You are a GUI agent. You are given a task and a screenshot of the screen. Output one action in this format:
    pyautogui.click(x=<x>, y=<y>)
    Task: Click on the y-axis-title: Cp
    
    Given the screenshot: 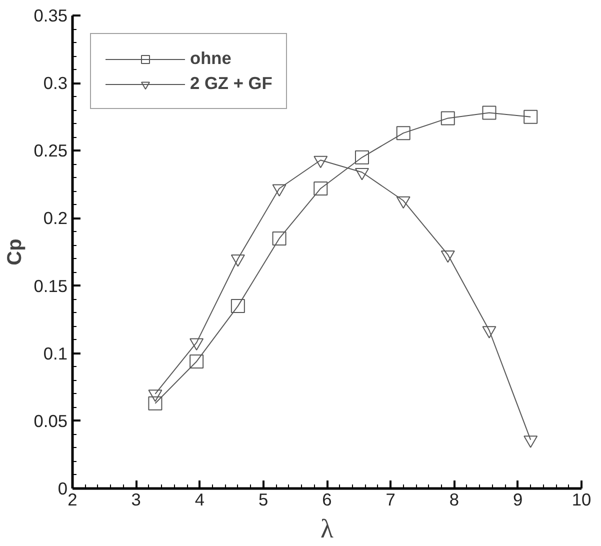 What is the action you would take?
    pyautogui.click(x=15, y=252)
    